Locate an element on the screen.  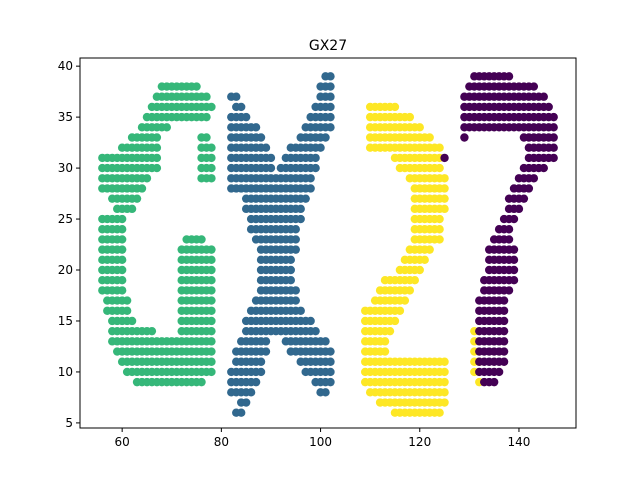
x-tick-label: 80 is located at coordinates (221, 442).